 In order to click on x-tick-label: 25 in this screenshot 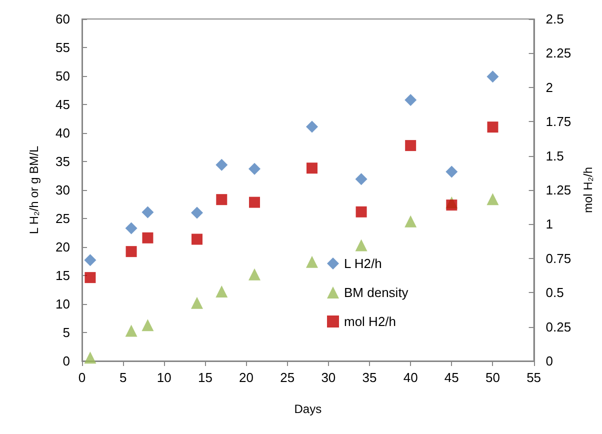, I will do `click(287, 377)`.